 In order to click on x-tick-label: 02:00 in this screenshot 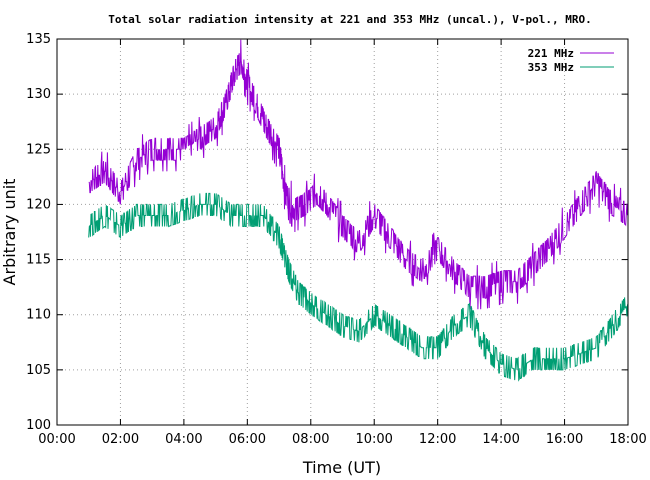, I will do `click(120, 439)`.